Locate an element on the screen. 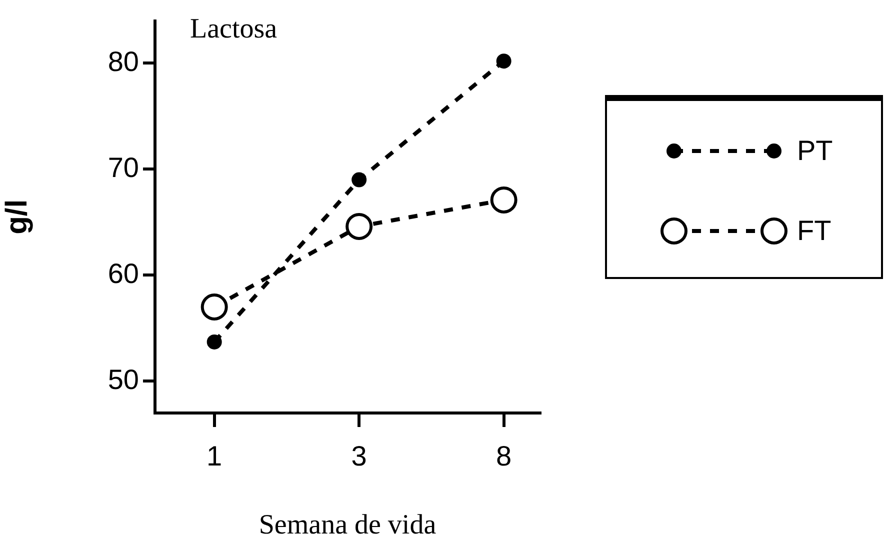 The height and width of the screenshot is (549, 885). y-tick-label: 60 is located at coordinates (123, 273).